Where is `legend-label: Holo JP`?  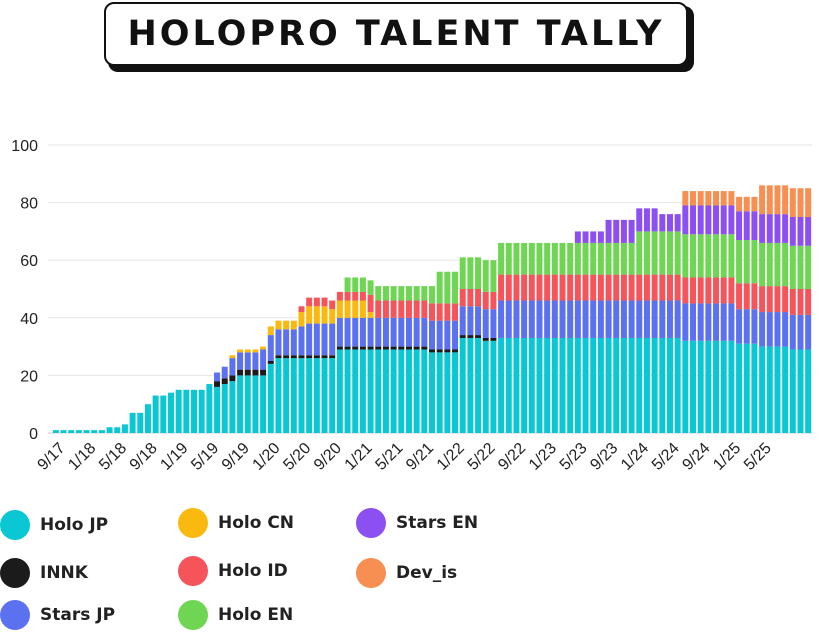
legend-label: Holo JP is located at coordinates (74, 525).